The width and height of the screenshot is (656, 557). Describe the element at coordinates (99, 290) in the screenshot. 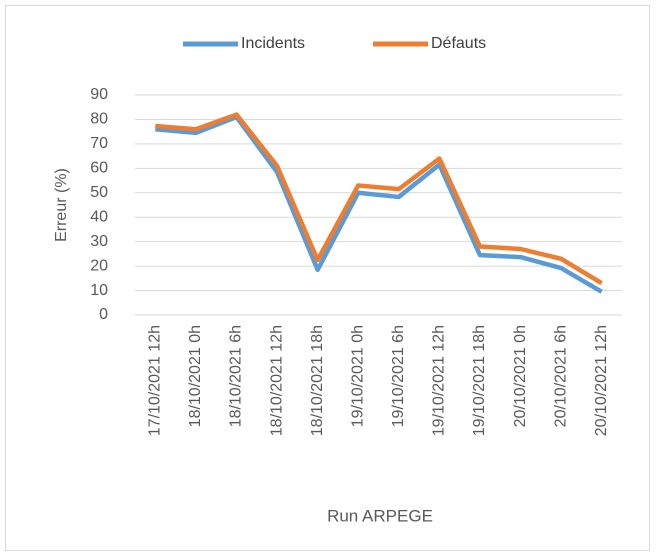

I see `y-tick-label: 10` at that location.